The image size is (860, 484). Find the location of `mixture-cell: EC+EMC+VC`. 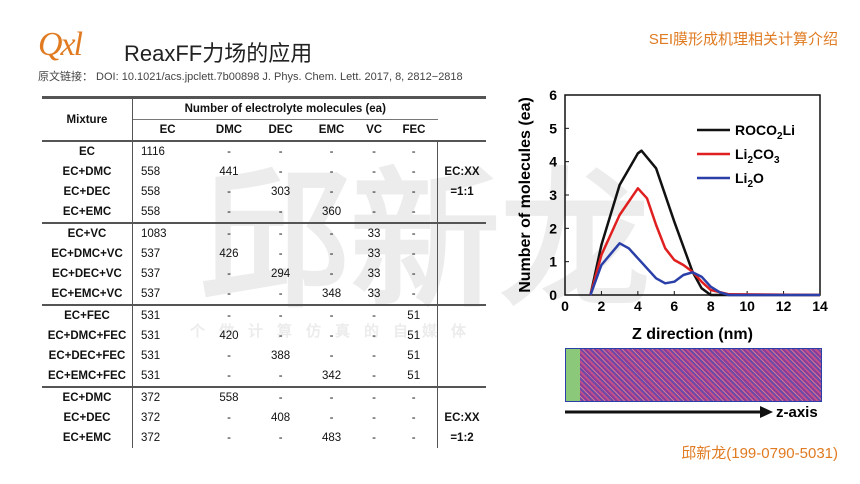

mixture-cell: EC+EMC+VC is located at coordinates (87, 294).